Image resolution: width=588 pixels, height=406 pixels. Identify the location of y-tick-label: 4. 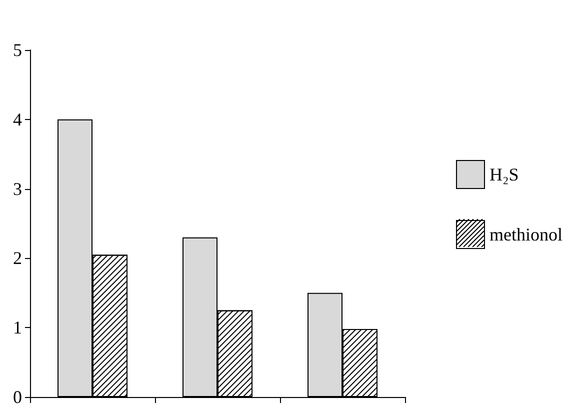
(17, 119).